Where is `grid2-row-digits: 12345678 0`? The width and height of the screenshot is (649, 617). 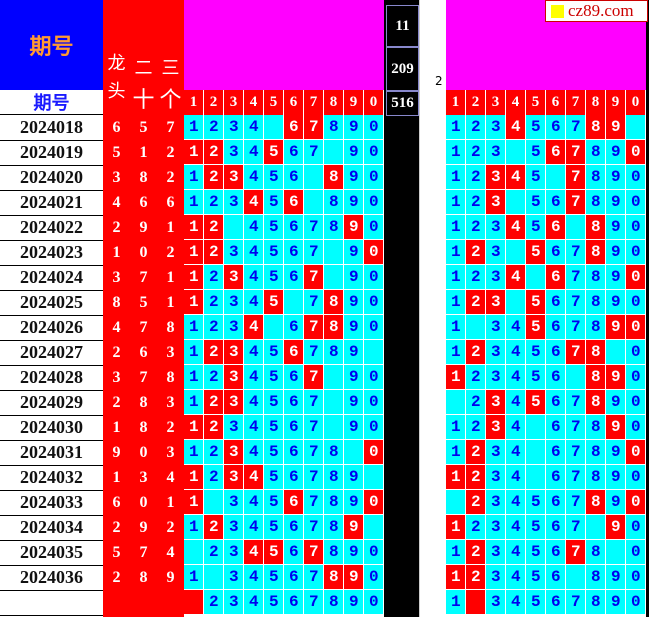
grid2-row-digits: 12345678 0 is located at coordinates (546, 352).